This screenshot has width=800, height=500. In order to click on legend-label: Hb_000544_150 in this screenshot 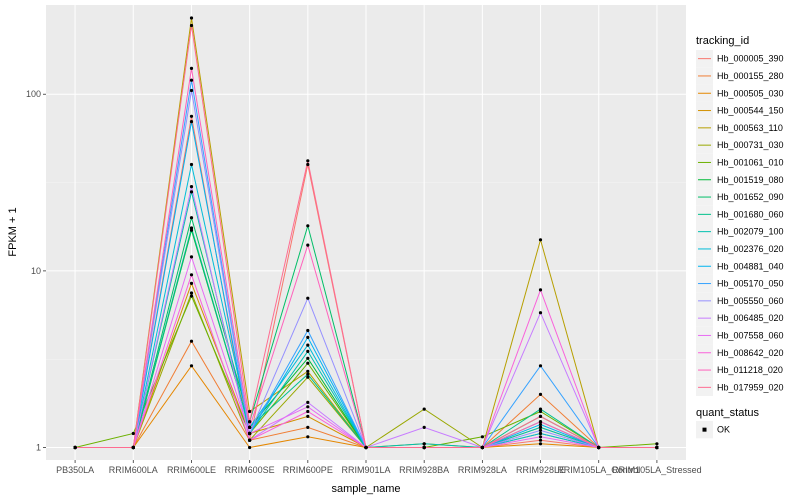, I will do `click(750, 111)`.